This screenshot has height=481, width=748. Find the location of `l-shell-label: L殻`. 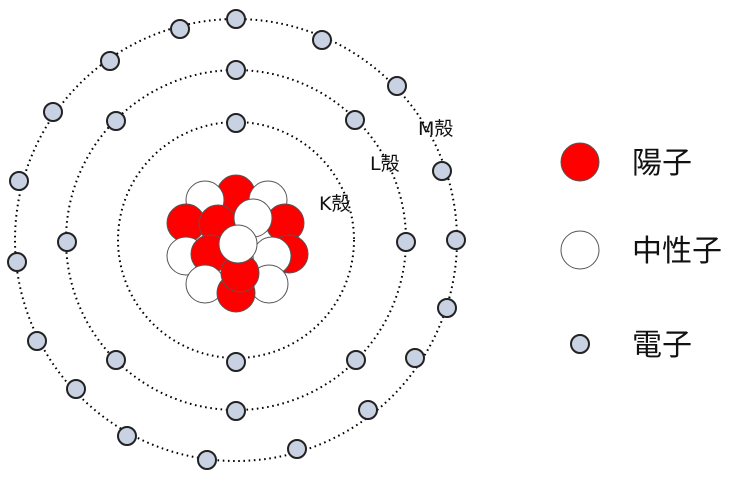

l-shell-label: L殻 is located at coordinates (385, 164).